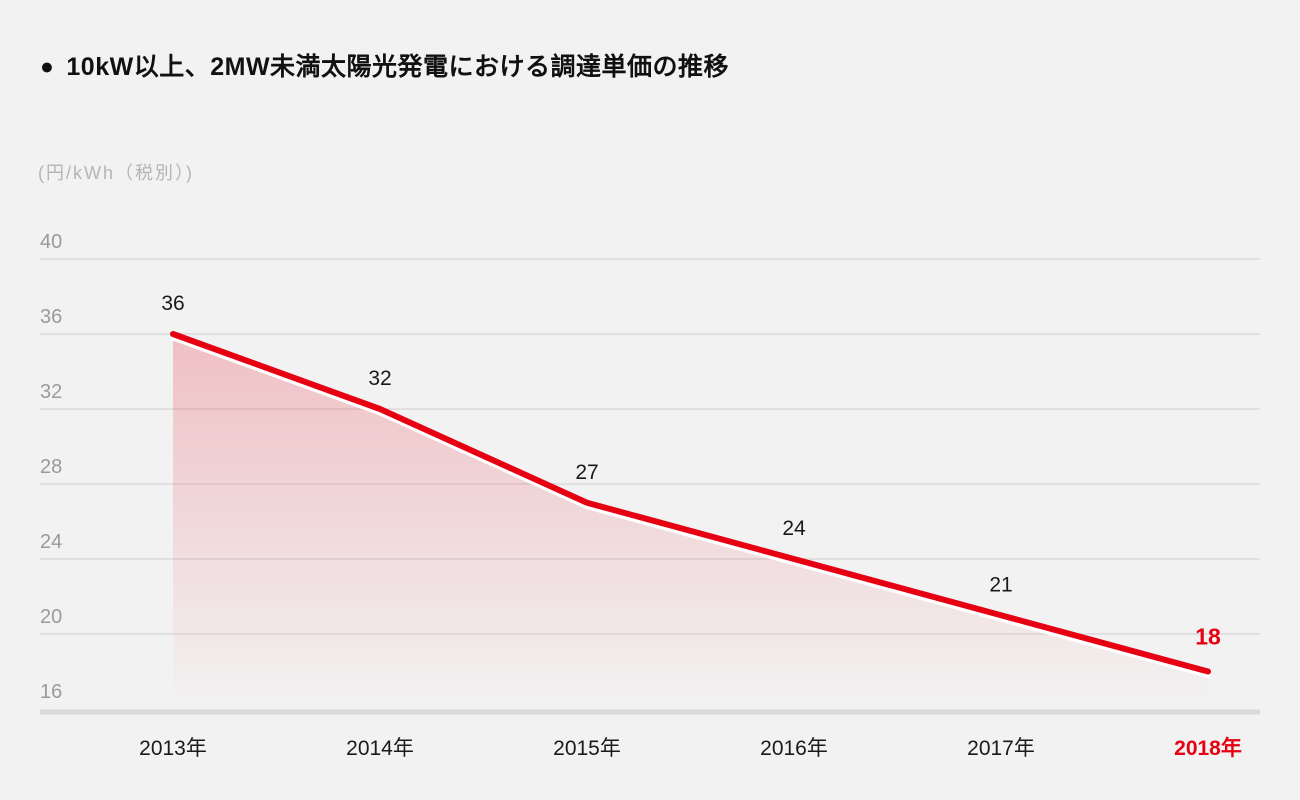 The height and width of the screenshot is (800, 1300). Describe the element at coordinates (51, 692) in the screenshot. I see `y-tick-label: 16` at that location.